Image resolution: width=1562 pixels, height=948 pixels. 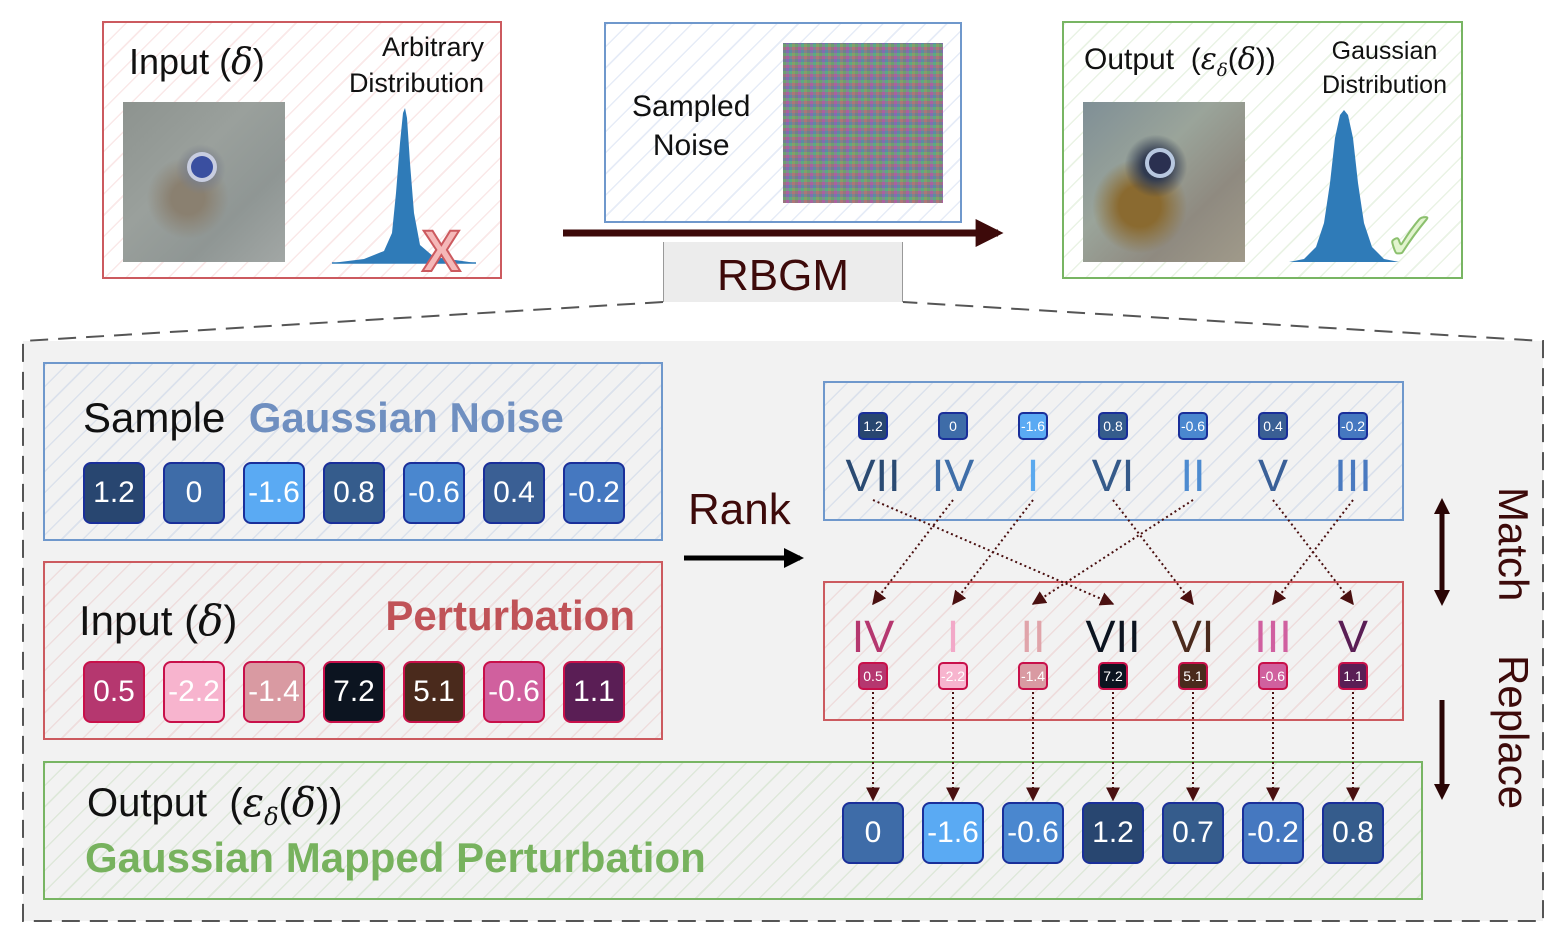 I want to click on top-output-title: Output (εδ(δ)), so click(x=1180, y=61).